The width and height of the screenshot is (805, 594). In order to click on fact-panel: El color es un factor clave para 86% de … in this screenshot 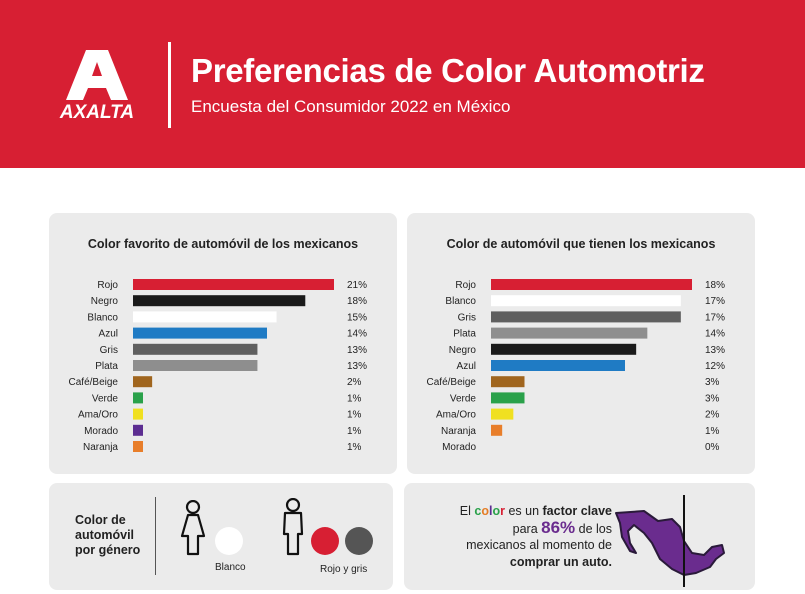, I will do `click(579, 536)`.